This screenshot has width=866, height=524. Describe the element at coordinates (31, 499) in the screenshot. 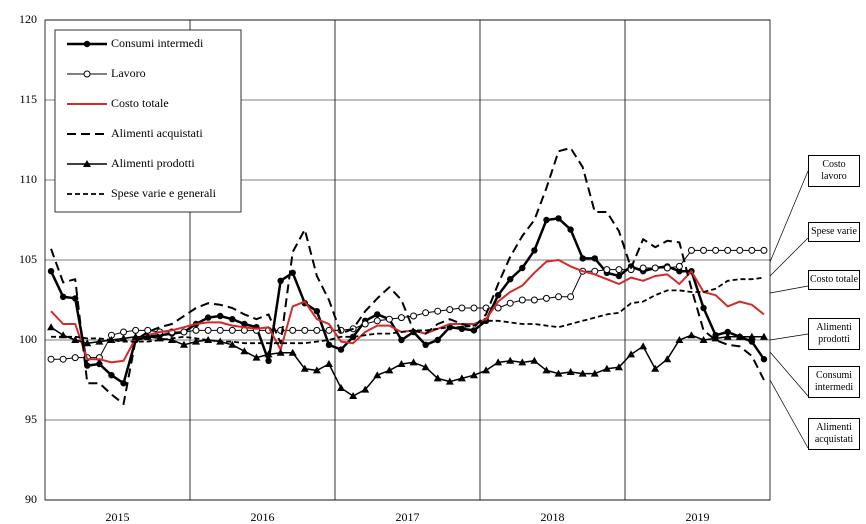

I see `y-tick-label: 90` at that location.